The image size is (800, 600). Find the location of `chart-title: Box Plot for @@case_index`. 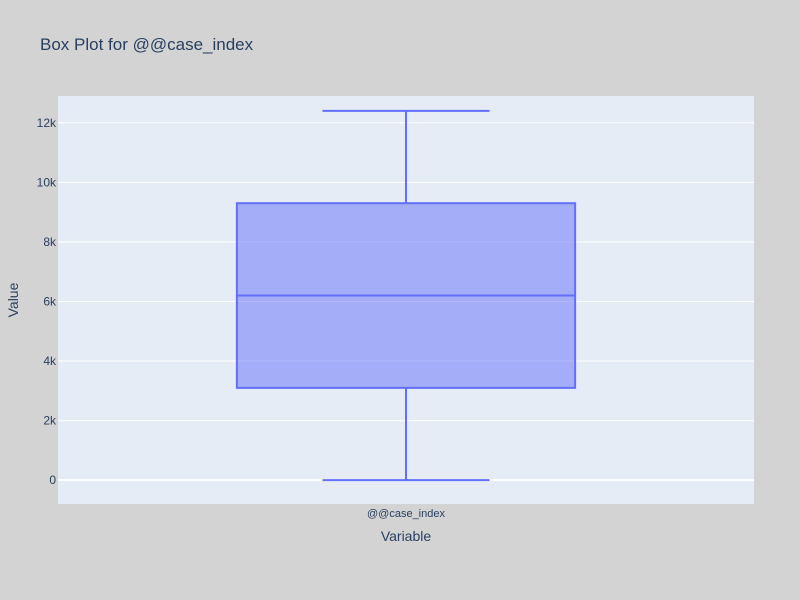

chart-title: Box Plot for @@case_index is located at coordinates (147, 44).